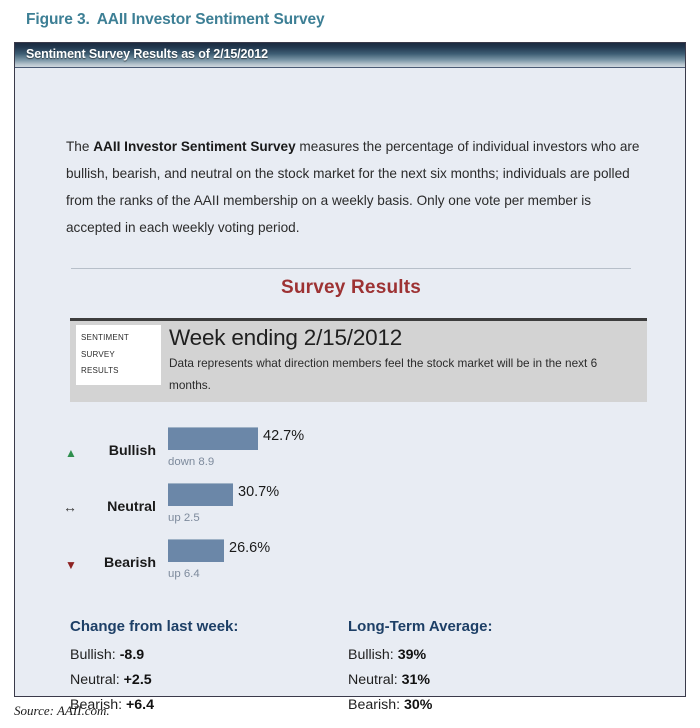 Image resolution: width=700 pixels, height=728 pixels. I want to click on change-row-neutral-value: +2.5, so click(137, 680).